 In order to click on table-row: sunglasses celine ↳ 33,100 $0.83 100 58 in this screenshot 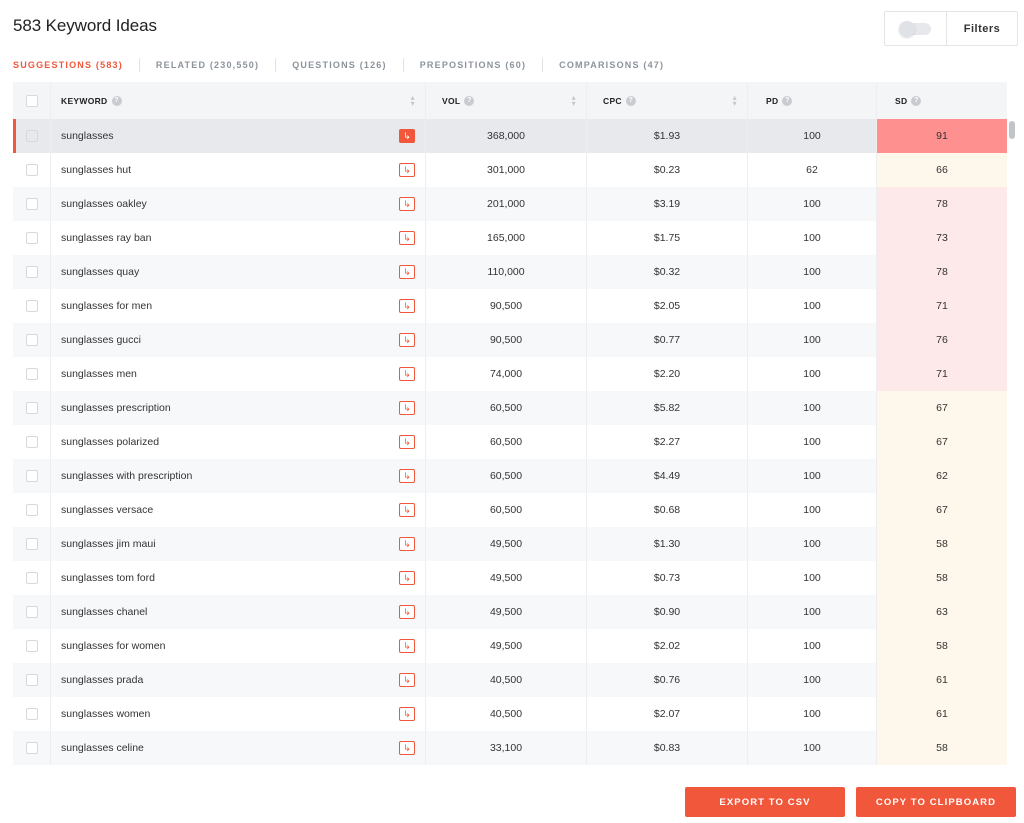, I will do `click(510, 748)`.